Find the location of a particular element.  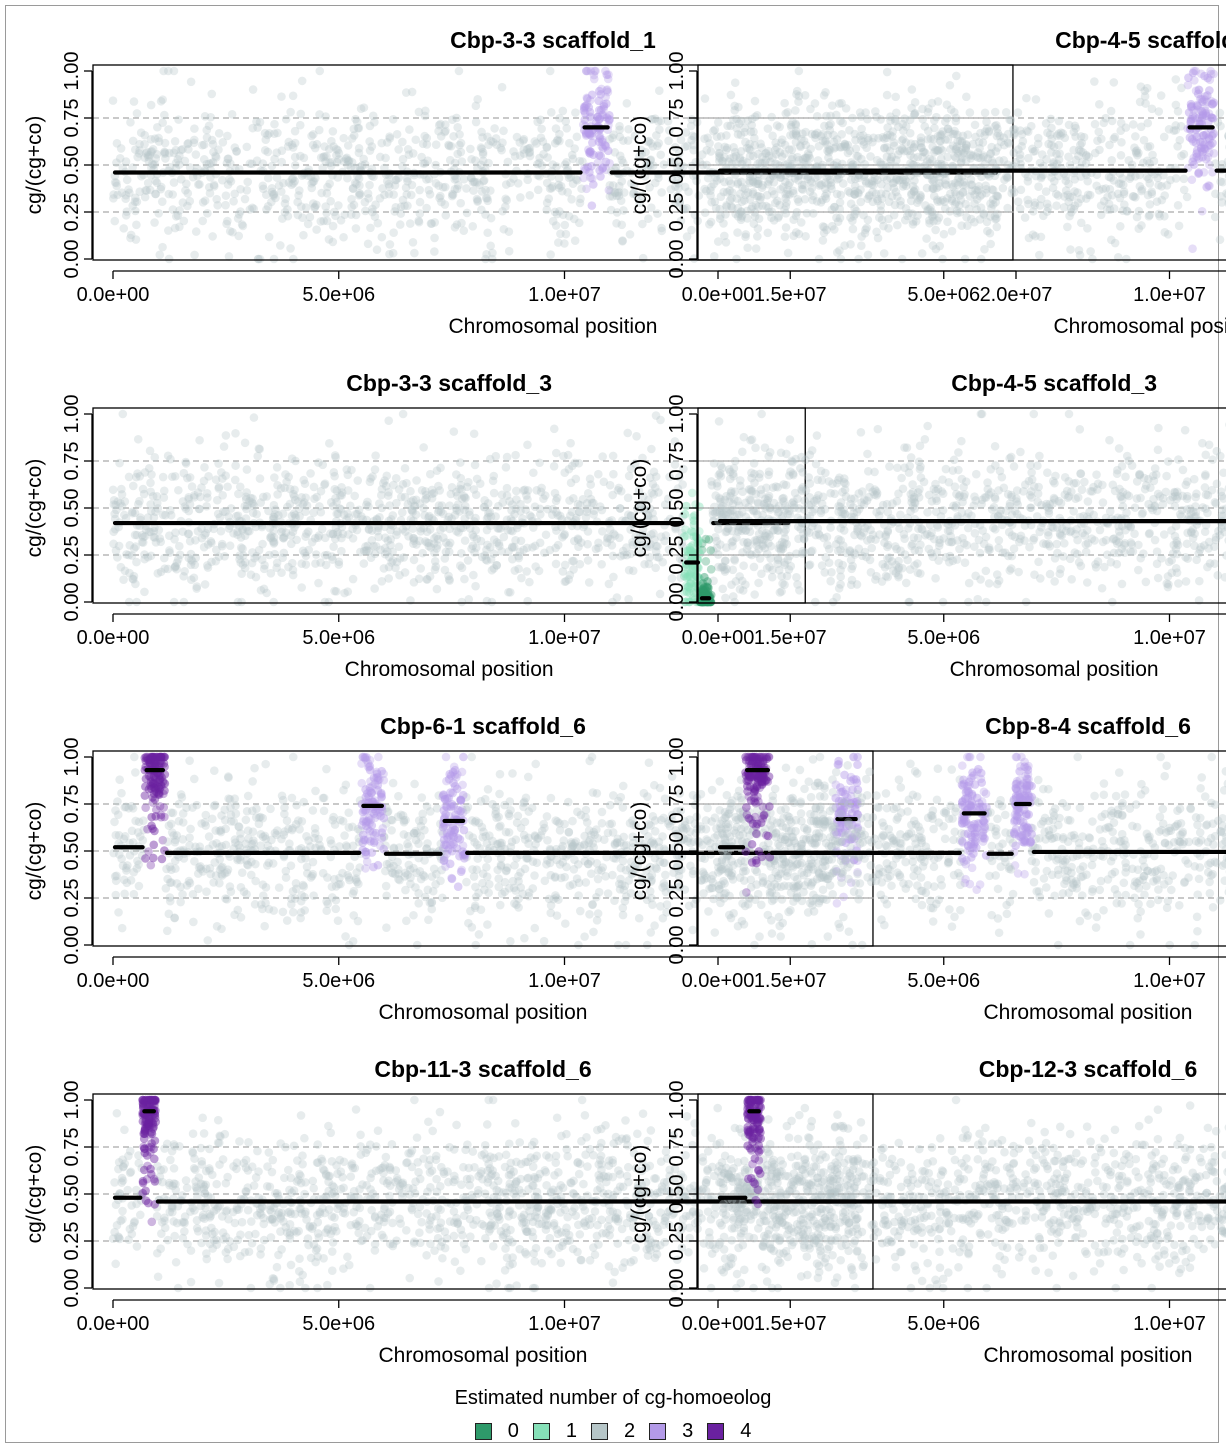

panel-title: Cbp-4-5 scaffold_3 is located at coordinates (1054, 383).